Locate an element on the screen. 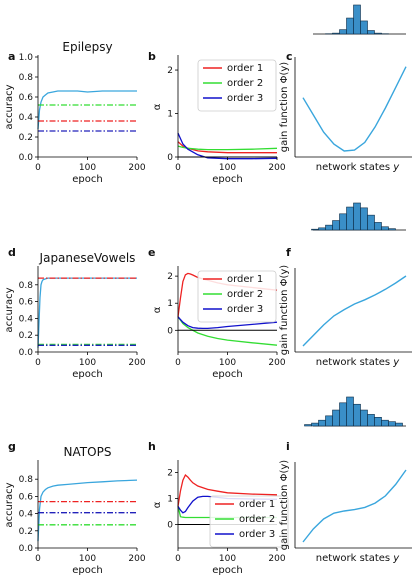  panel-title: NATOPS is located at coordinates (88, 452).